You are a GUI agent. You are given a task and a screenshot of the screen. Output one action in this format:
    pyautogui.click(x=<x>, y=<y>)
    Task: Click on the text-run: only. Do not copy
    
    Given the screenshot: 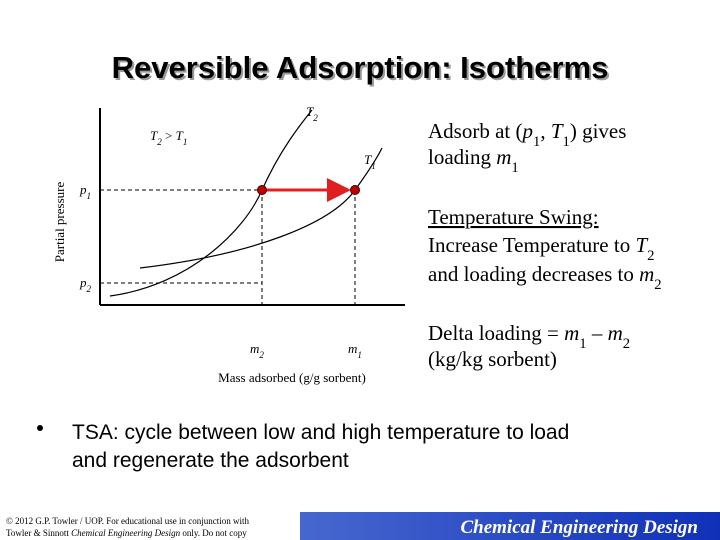 What is the action you would take?
    pyautogui.click(x=213, y=533)
    